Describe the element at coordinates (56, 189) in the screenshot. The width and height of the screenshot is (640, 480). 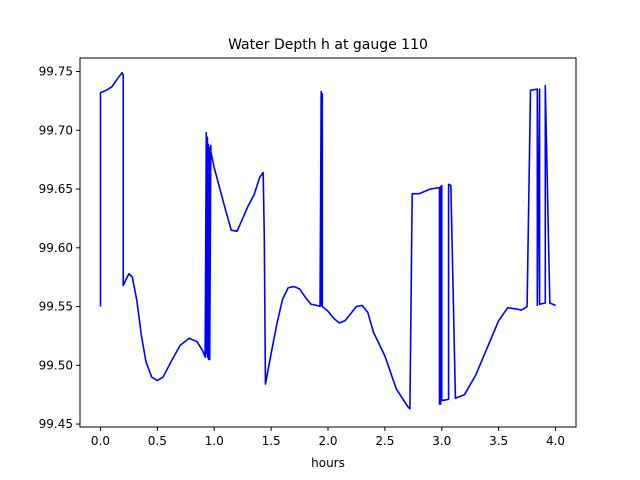
I see `y-tick-label: 99.65` at that location.